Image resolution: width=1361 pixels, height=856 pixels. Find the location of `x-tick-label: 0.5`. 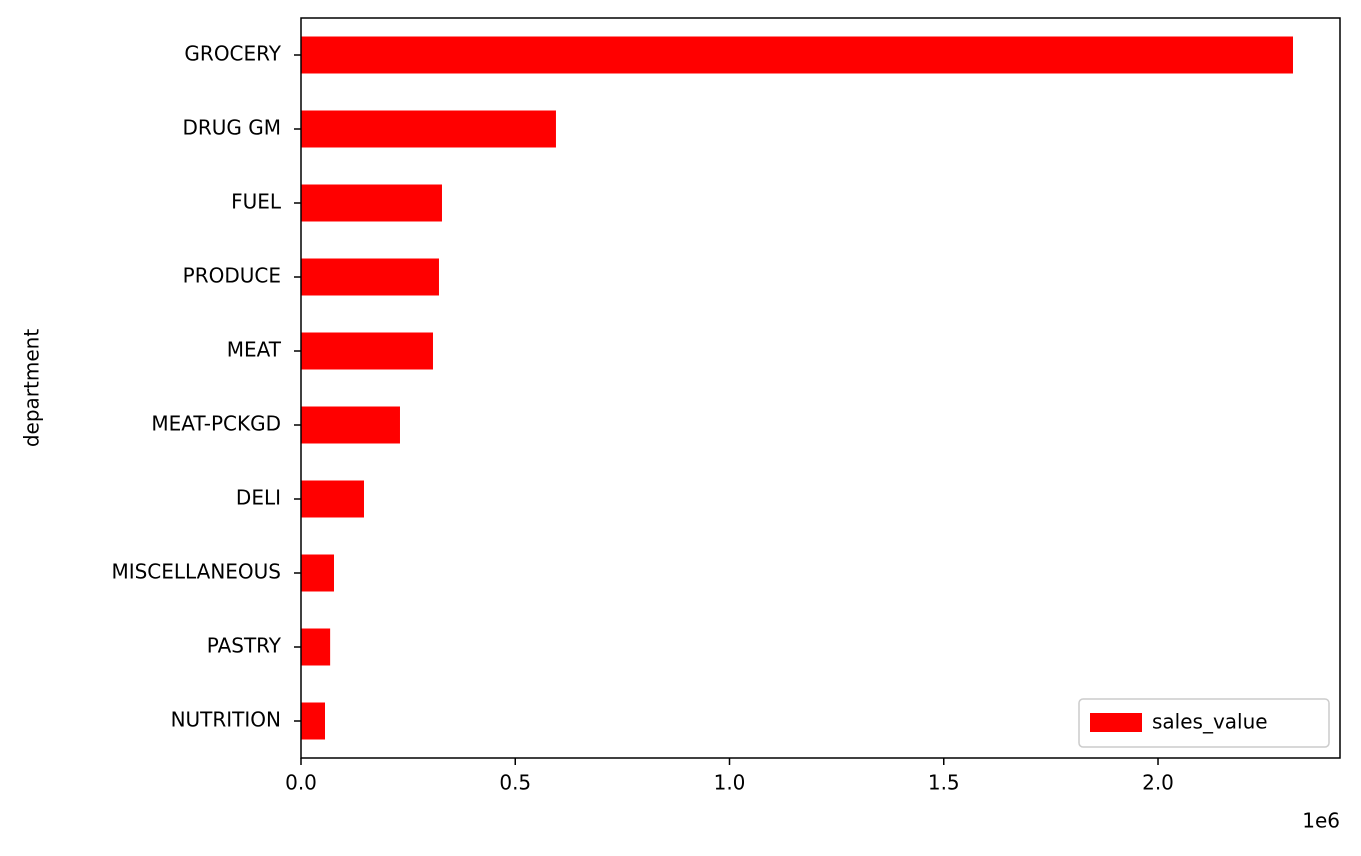

x-tick-label: 0.5 is located at coordinates (515, 783).